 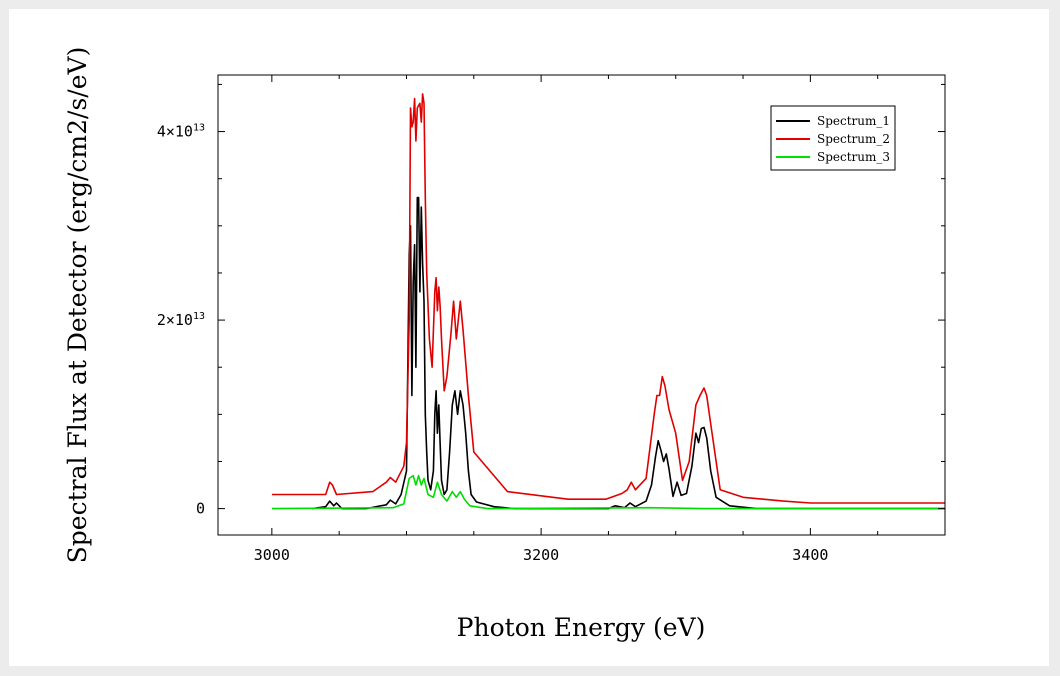 What do you see at coordinates (272, 555) in the screenshot?
I see `x-tick-label: 3000` at bounding box center [272, 555].